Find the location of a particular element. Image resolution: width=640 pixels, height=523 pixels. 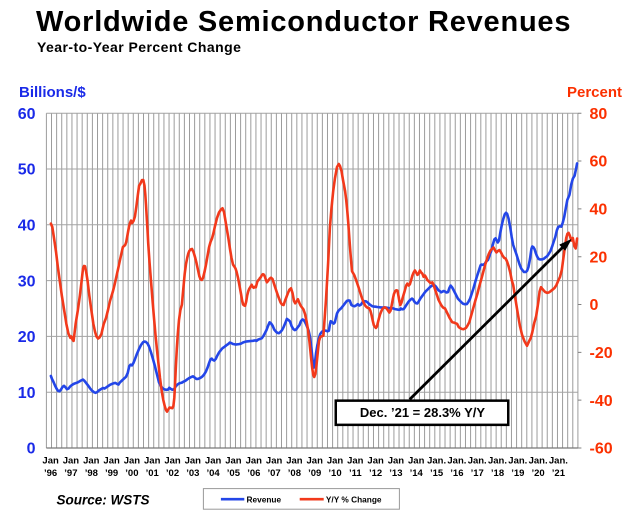

svg-text: ’03 is located at coordinates (192, 473).